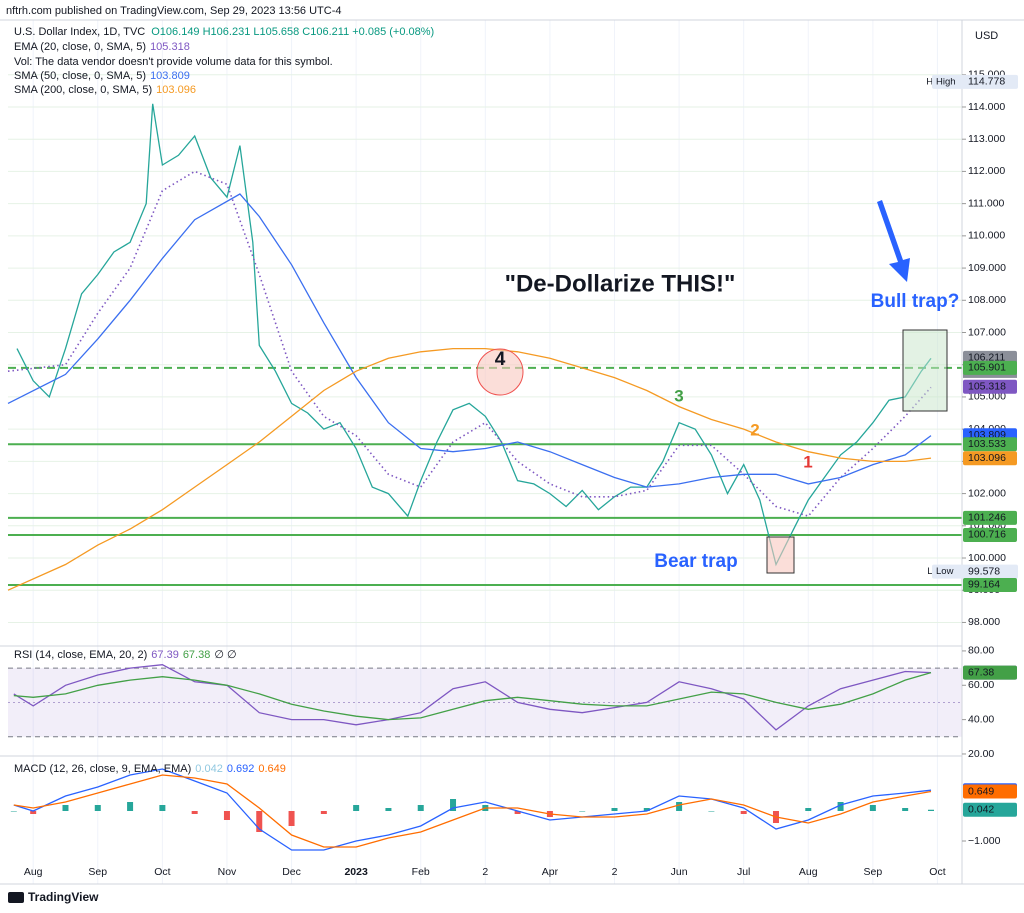 This screenshot has height=913, width=1024. What do you see at coordinates (986, 203) in the screenshot?
I see `y-tick-label: 111.000` at bounding box center [986, 203].